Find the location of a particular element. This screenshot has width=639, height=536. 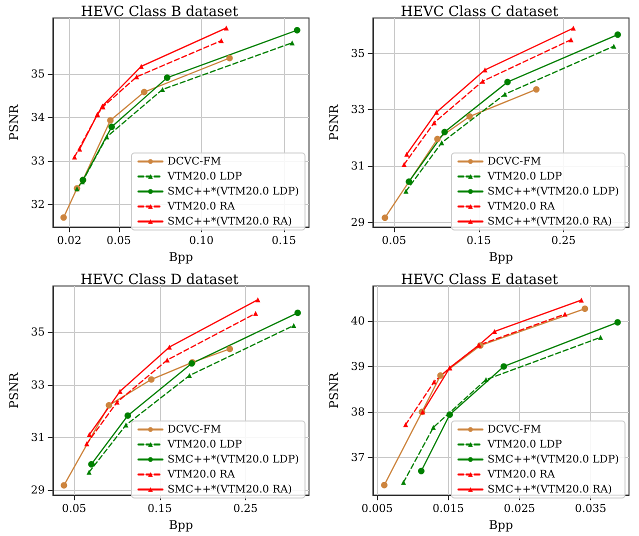

y-tick-label: 39 is located at coordinates (357, 366).